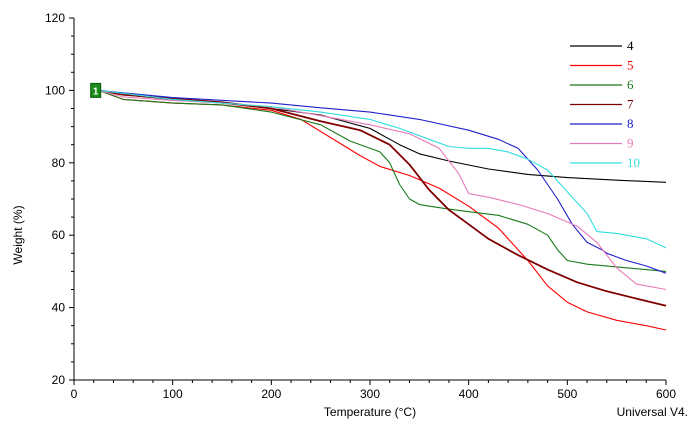 The width and height of the screenshot is (688, 421). What do you see at coordinates (652, 412) in the screenshot?
I see `corner-version-label: Universal V4.` at bounding box center [652, 412].